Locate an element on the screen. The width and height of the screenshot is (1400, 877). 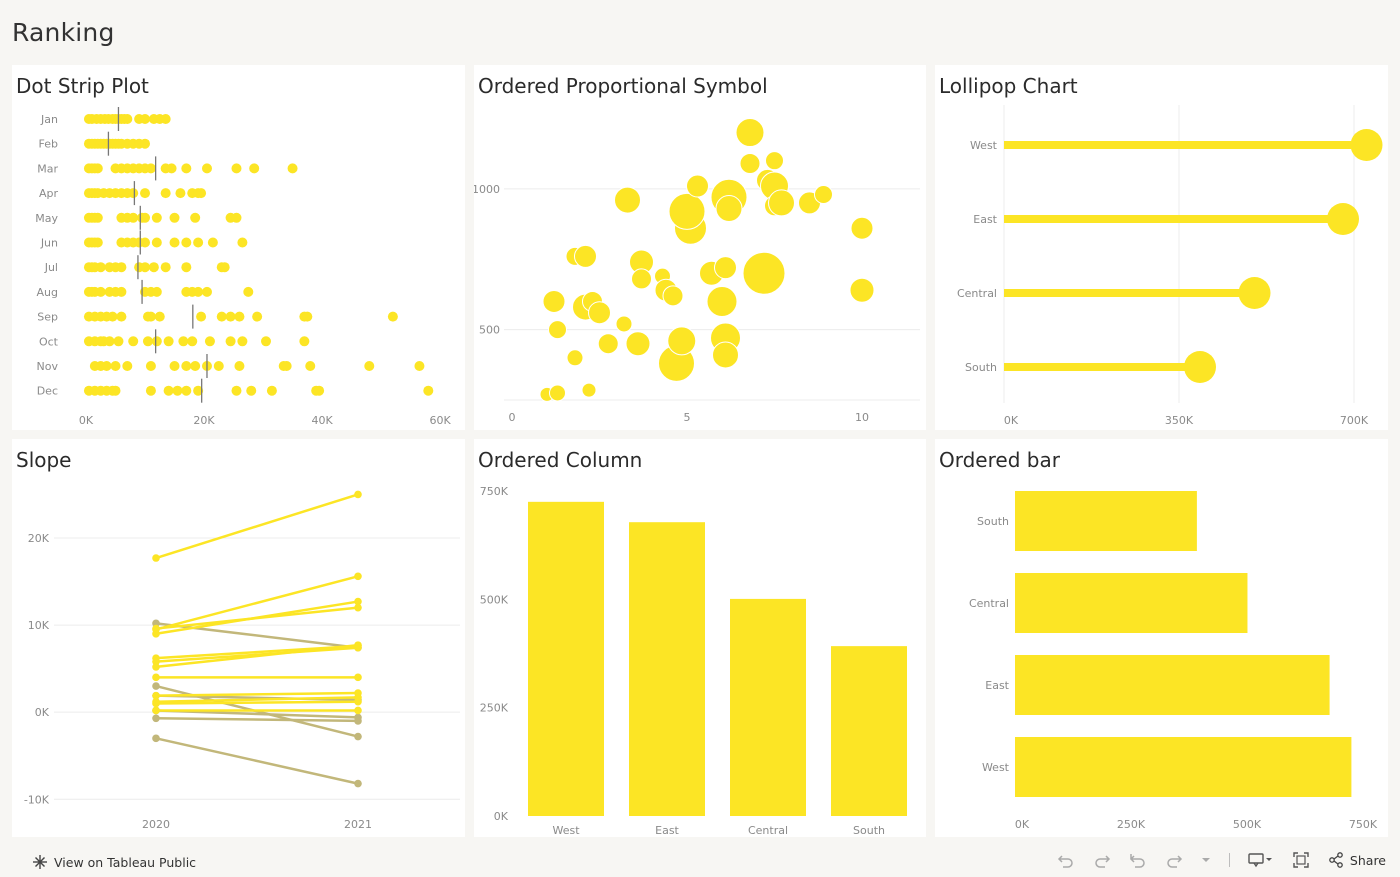
y-tick-label: Aug is located at coordinates (47, 292).